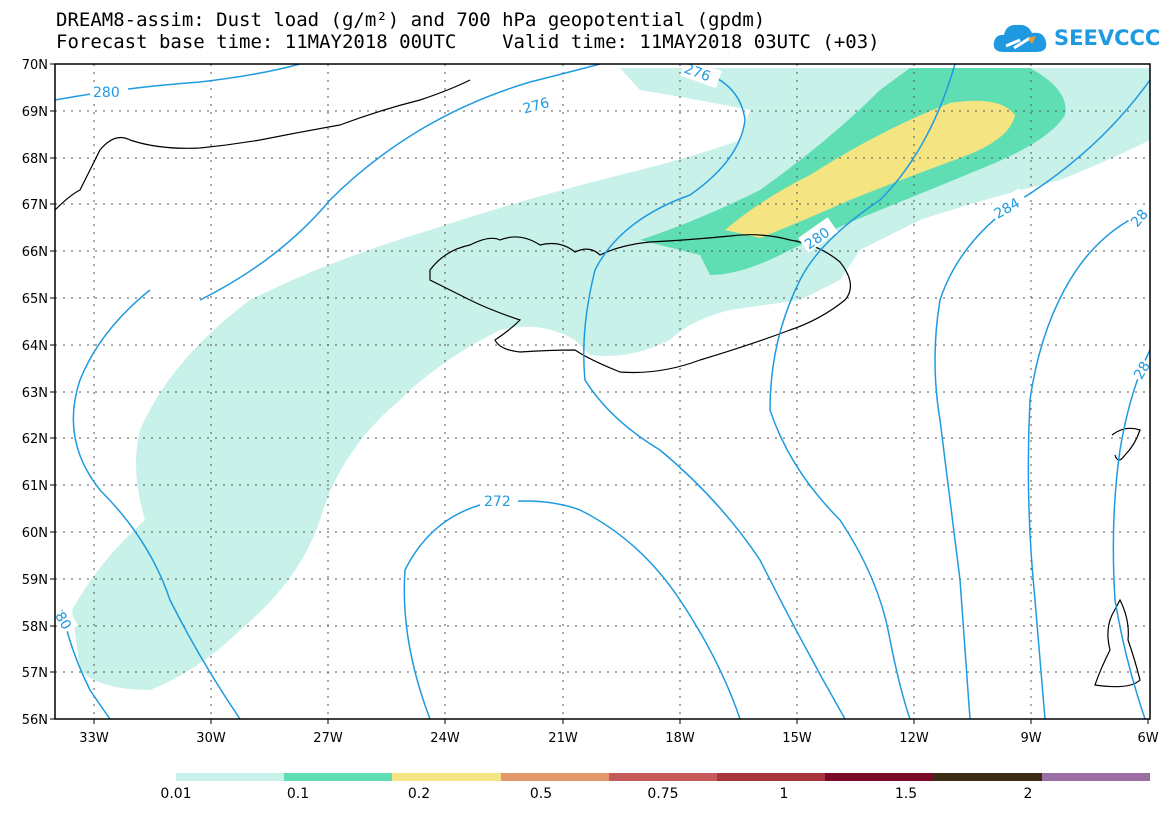 The height and width of the screenshot is (815, 1175). I want to click on contour-276-north, so click(400, 182).